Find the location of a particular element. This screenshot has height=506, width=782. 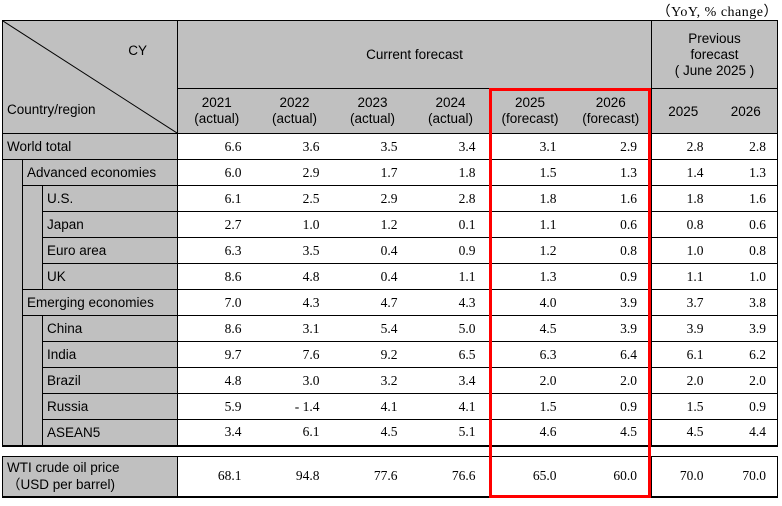

row-label: World total is located at coordinates (90, 146).